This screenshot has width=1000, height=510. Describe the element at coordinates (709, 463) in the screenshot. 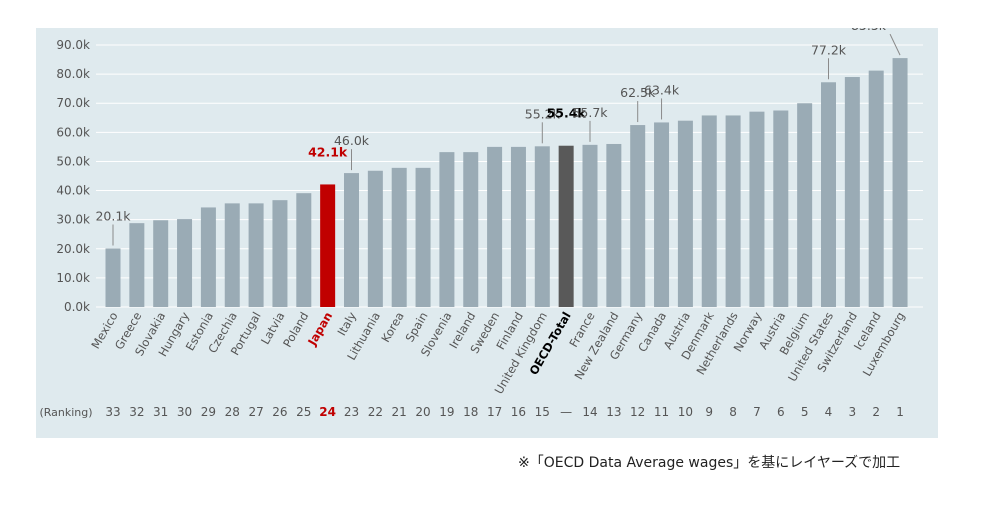

I see `source-note: ※「OECD Data Average wages」を基にレイヤーズで加工` at that location.